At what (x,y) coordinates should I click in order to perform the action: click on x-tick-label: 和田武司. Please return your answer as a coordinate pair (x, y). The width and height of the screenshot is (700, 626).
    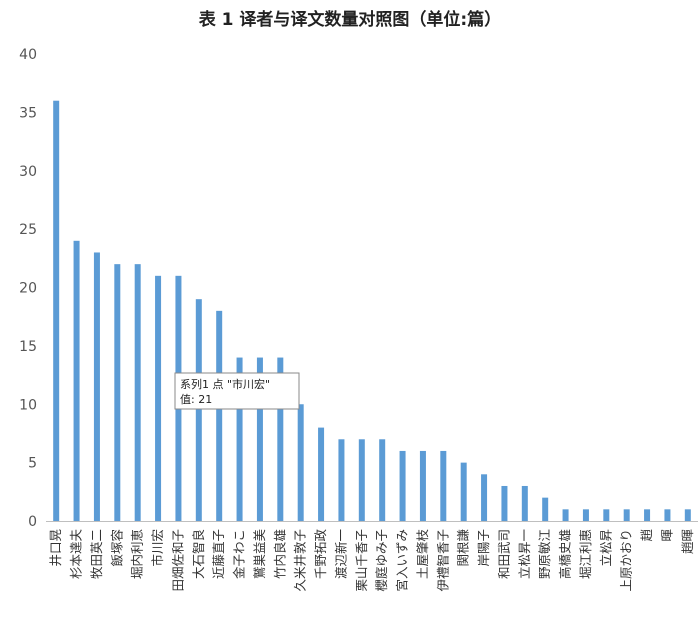
    Looking at the image, I should click on (503, 554).